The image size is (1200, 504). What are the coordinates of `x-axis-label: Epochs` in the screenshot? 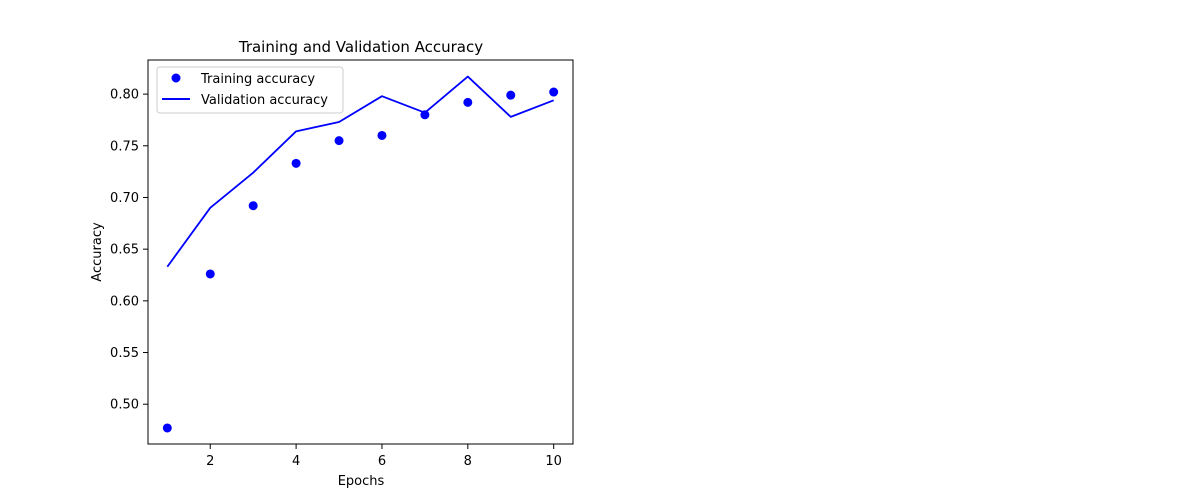 It's located at (361, 481).